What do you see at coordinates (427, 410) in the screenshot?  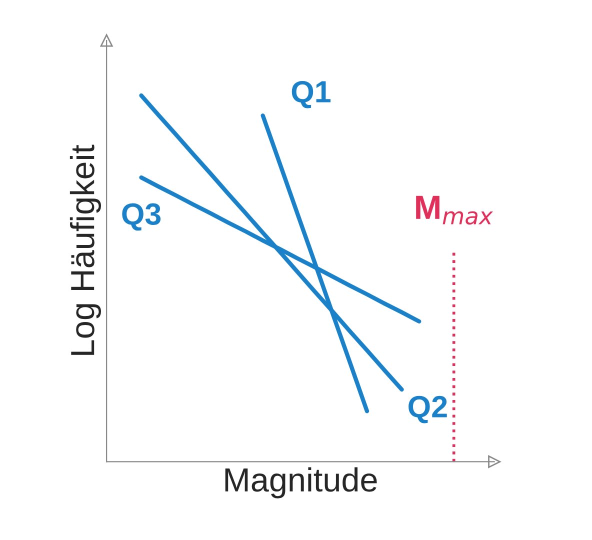 I see `series-label: Q2` at bounding box center [427, 410].